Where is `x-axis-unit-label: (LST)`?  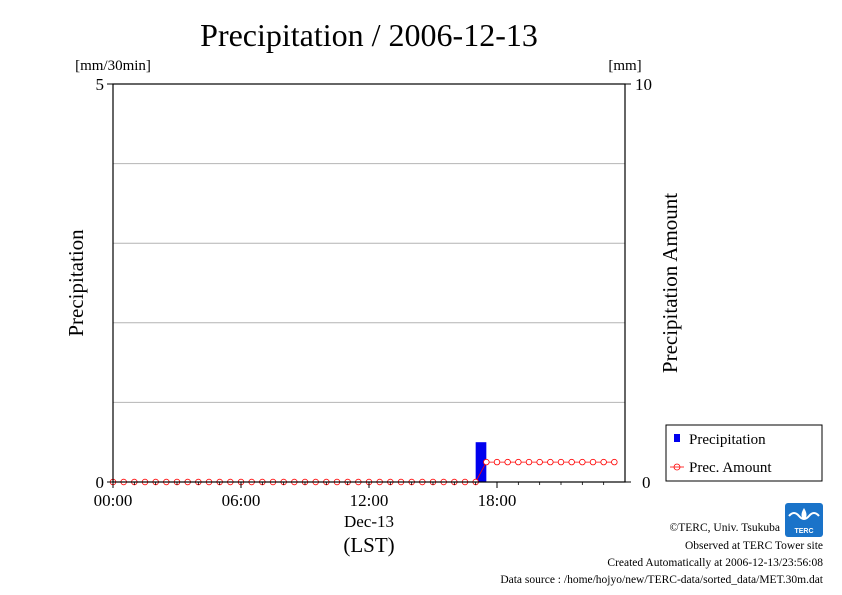 x-axis-unit-label: (LST) is located at coordinates (368, 545).